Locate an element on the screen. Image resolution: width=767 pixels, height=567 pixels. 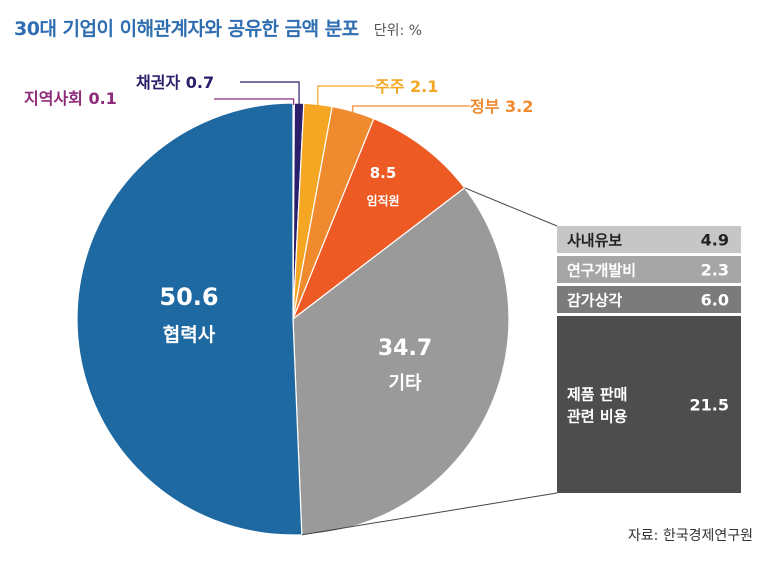
source-note: 자료: 한국경제연구원 is located at coordinates (690, 536).